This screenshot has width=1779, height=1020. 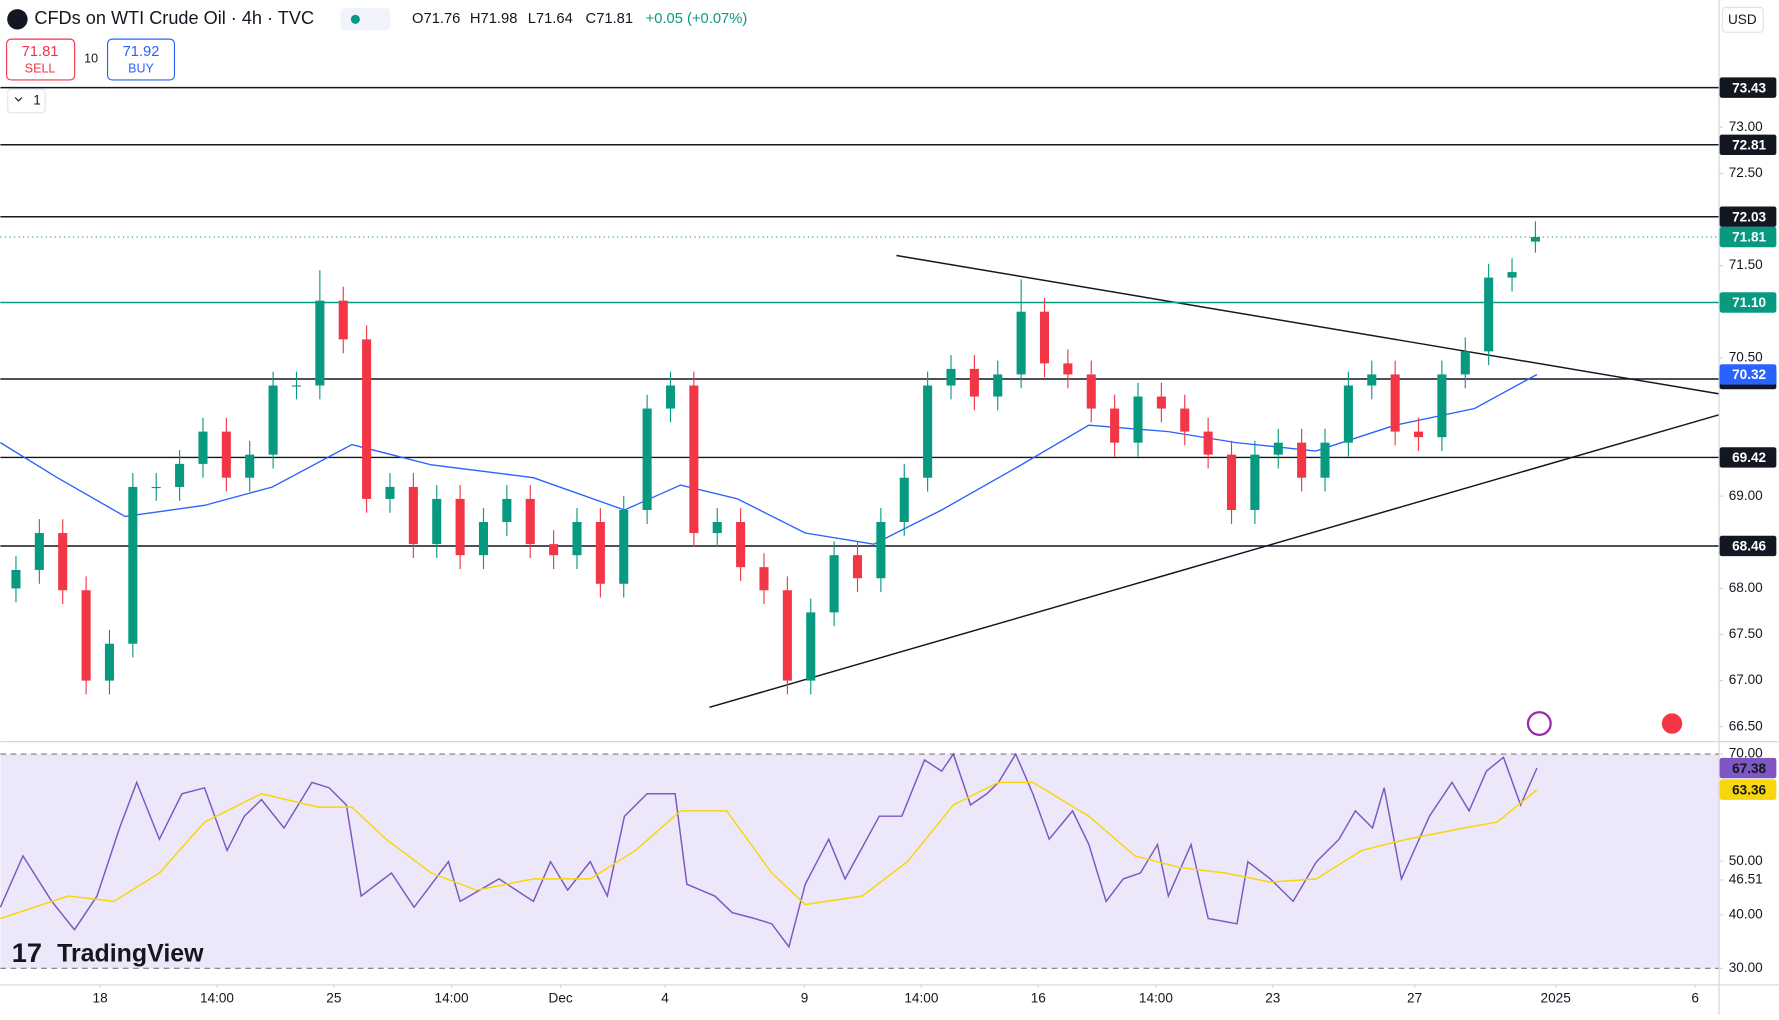 I want to click on symbol-icon, so click(x=17, y=19).